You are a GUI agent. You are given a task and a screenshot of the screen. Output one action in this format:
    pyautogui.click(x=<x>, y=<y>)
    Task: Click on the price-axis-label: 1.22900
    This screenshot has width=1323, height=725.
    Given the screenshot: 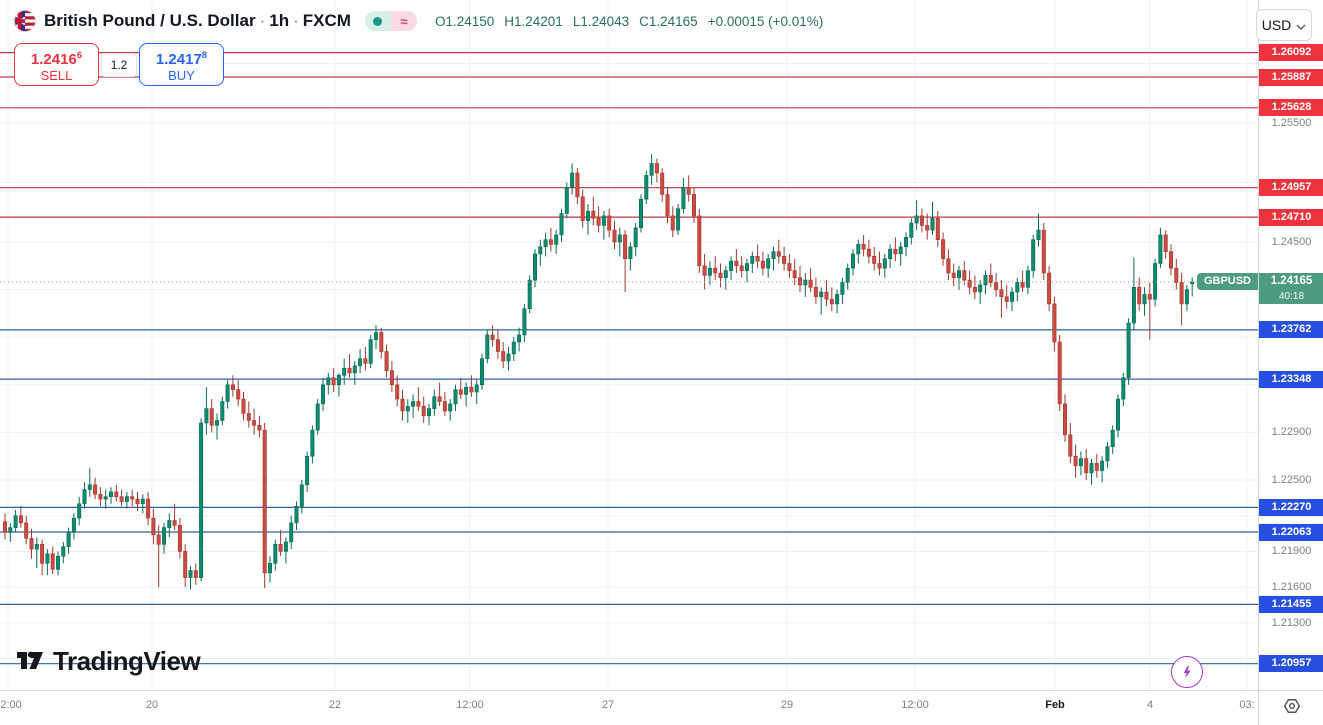 What is the action you would take?
    pyautogui.click(x=1291, y=432)
    